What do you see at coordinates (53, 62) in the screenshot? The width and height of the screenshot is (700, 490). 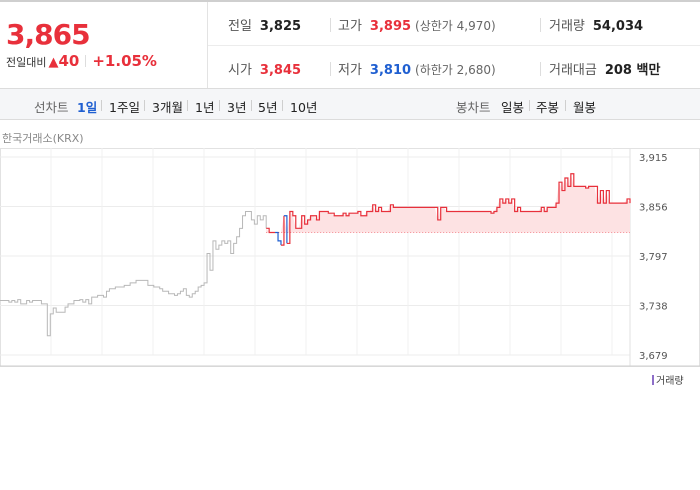 I see `up-triangle-icon: ▲` at bounding box center [53, 62].